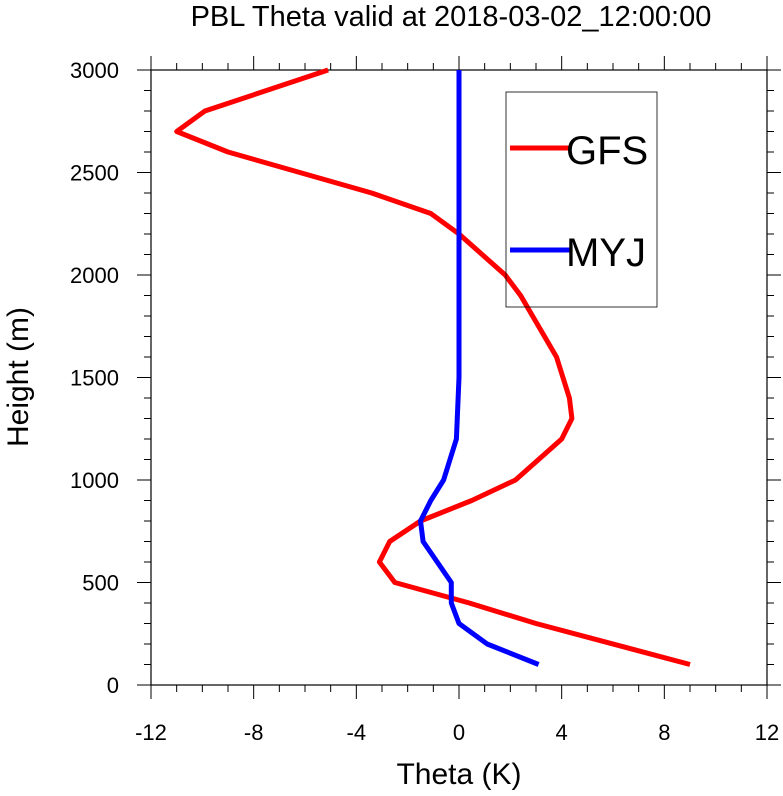 This screenshot has width=783, height=796. I want to click on x-tick-label: 12, so click(767, 732).